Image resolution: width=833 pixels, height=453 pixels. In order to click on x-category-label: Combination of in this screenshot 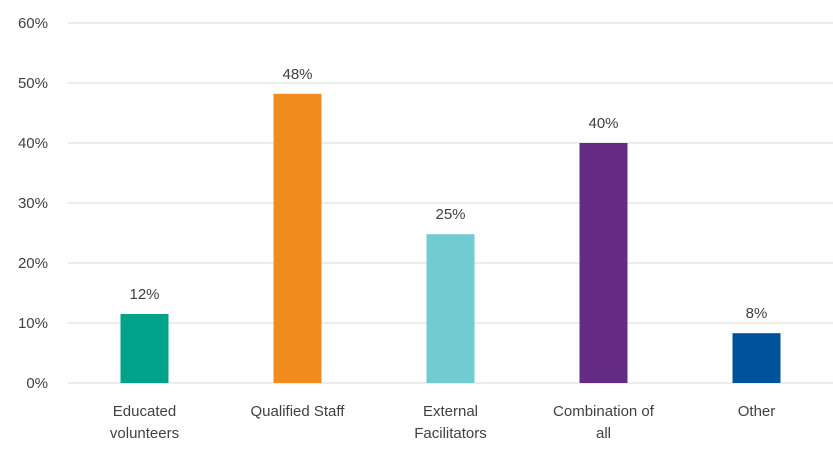, I will do `click(604, 411)`.